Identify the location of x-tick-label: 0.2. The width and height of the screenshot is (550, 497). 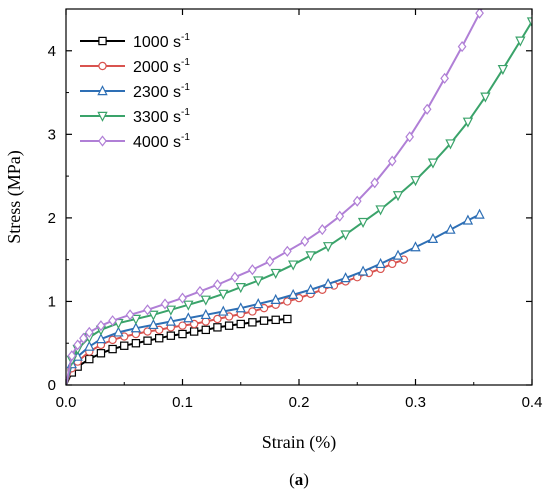
(299, 402).